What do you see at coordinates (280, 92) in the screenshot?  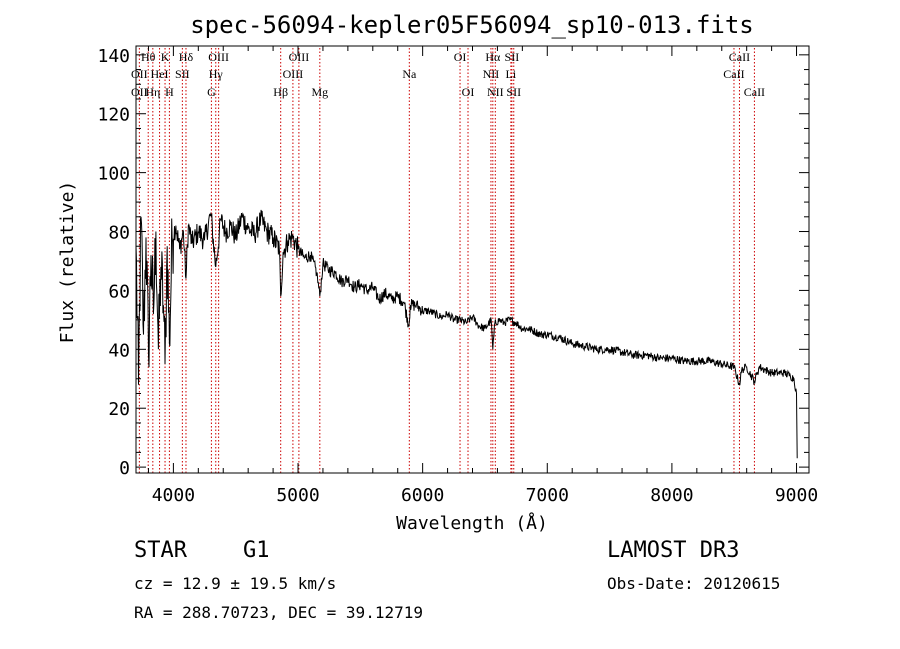 I see `spectral-line-label: Hβ` at bounding box center [280, 92].